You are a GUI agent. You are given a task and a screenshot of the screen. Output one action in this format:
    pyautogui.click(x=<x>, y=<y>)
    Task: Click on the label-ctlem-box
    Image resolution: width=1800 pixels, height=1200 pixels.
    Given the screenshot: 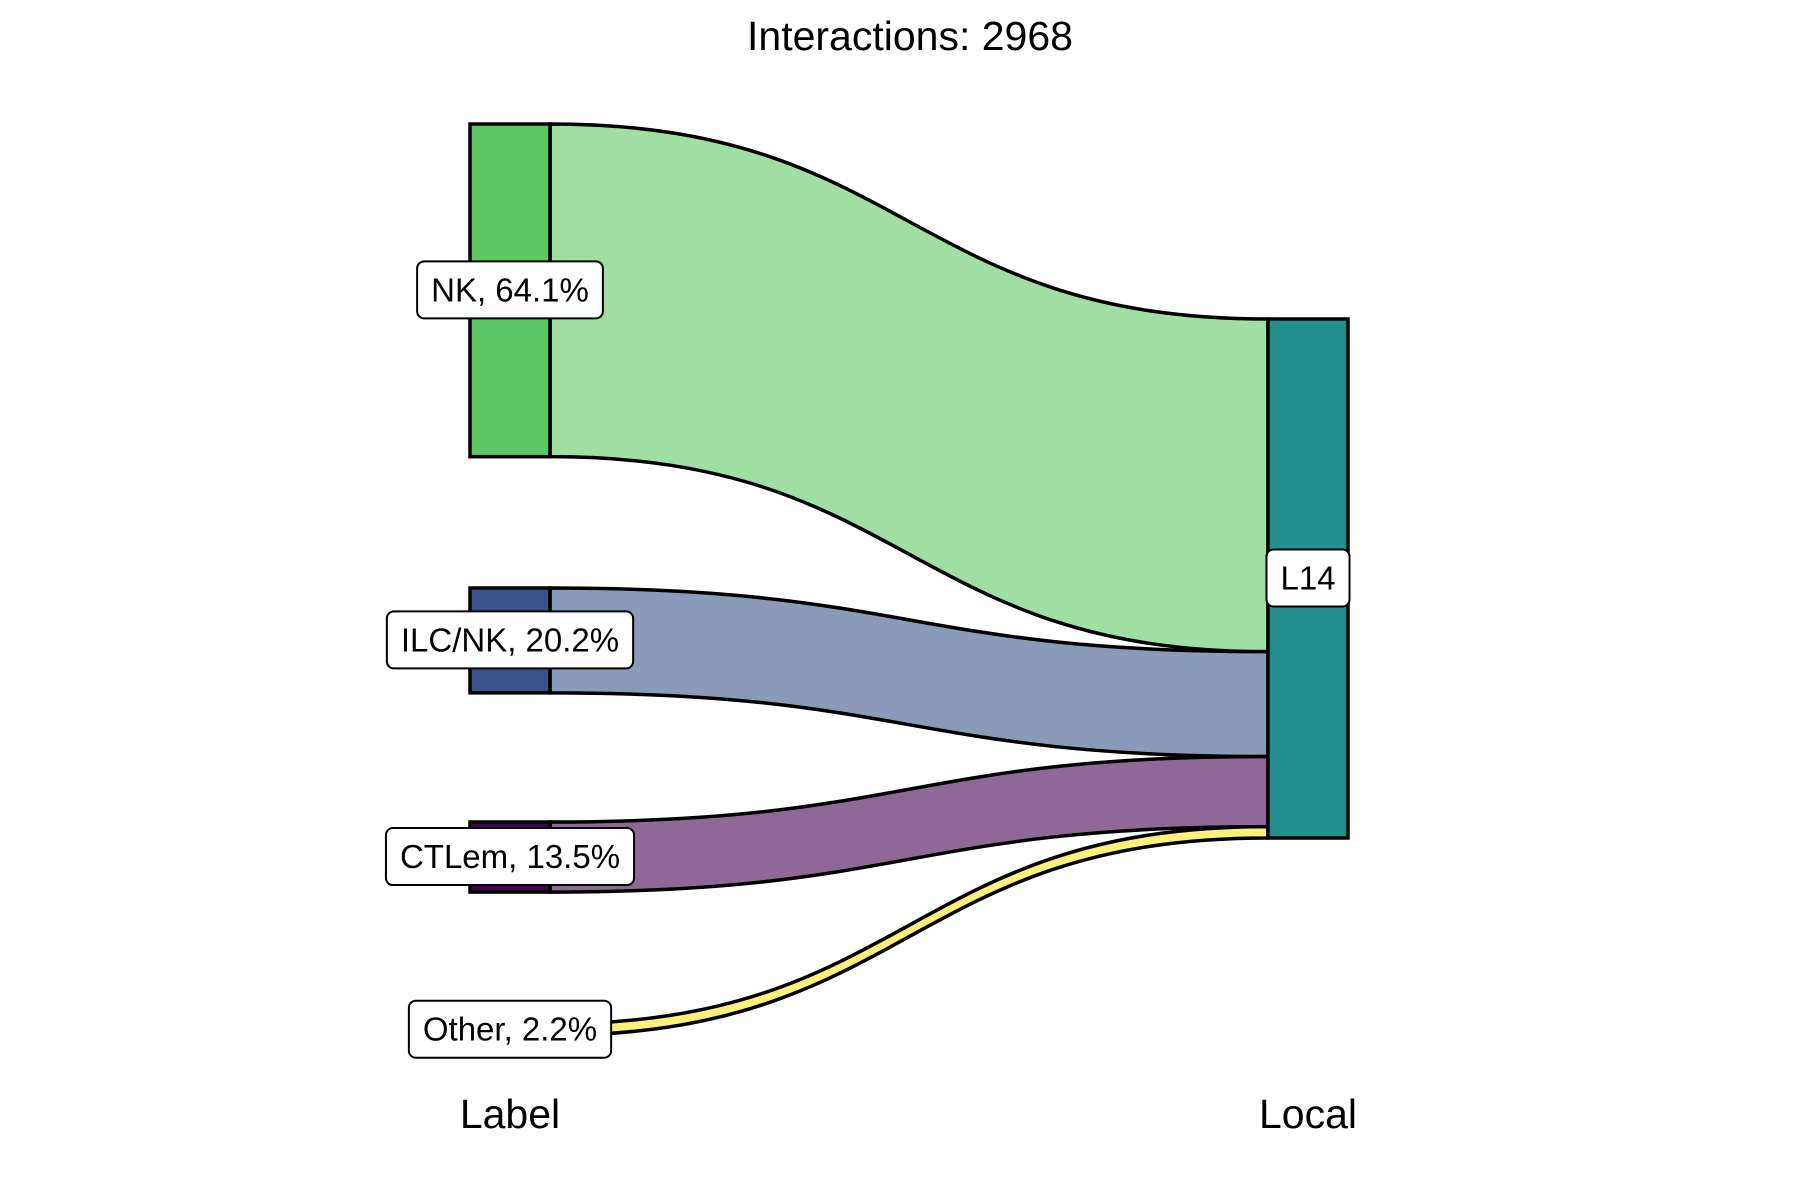 What is the action you would take?
    pyautogui.click(x=510, y=857)
    